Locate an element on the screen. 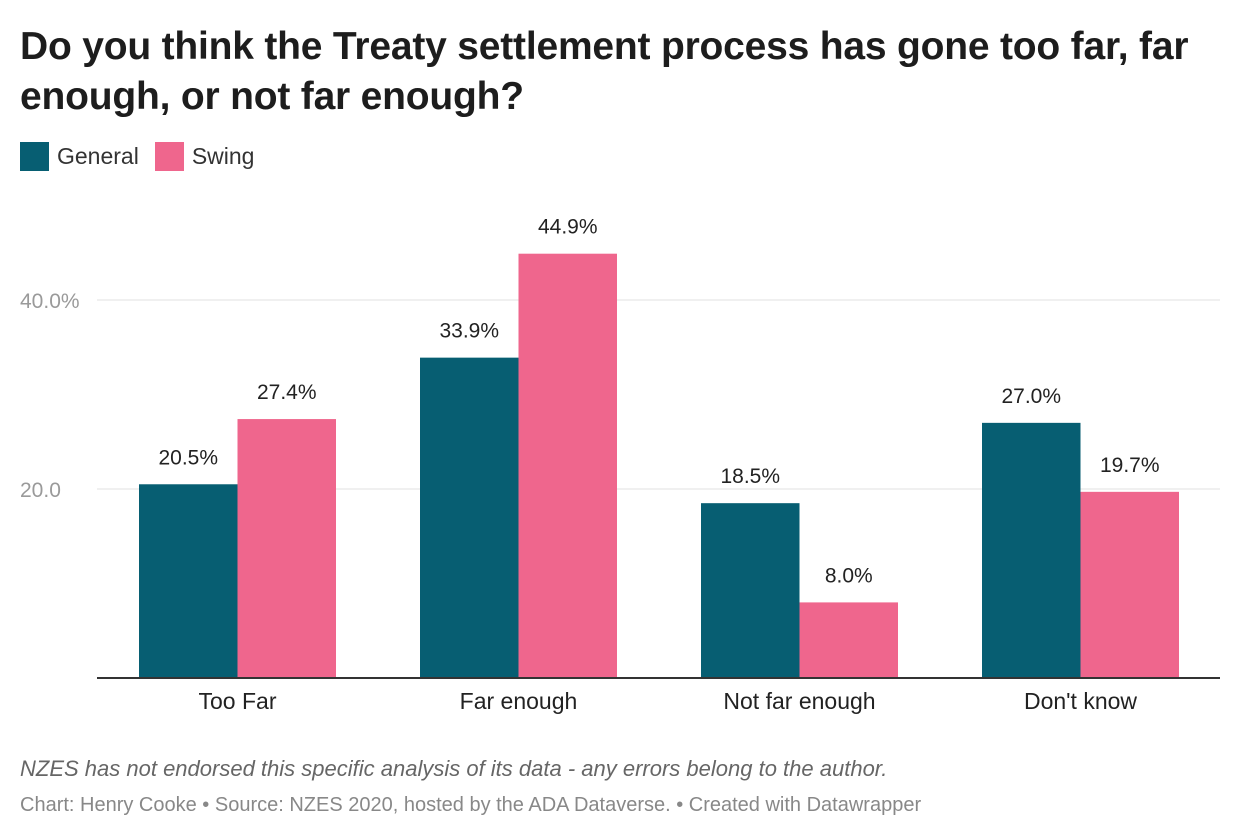 The image size is (1240, 840). legend-swatch-general is located at coordinates (34, 156).